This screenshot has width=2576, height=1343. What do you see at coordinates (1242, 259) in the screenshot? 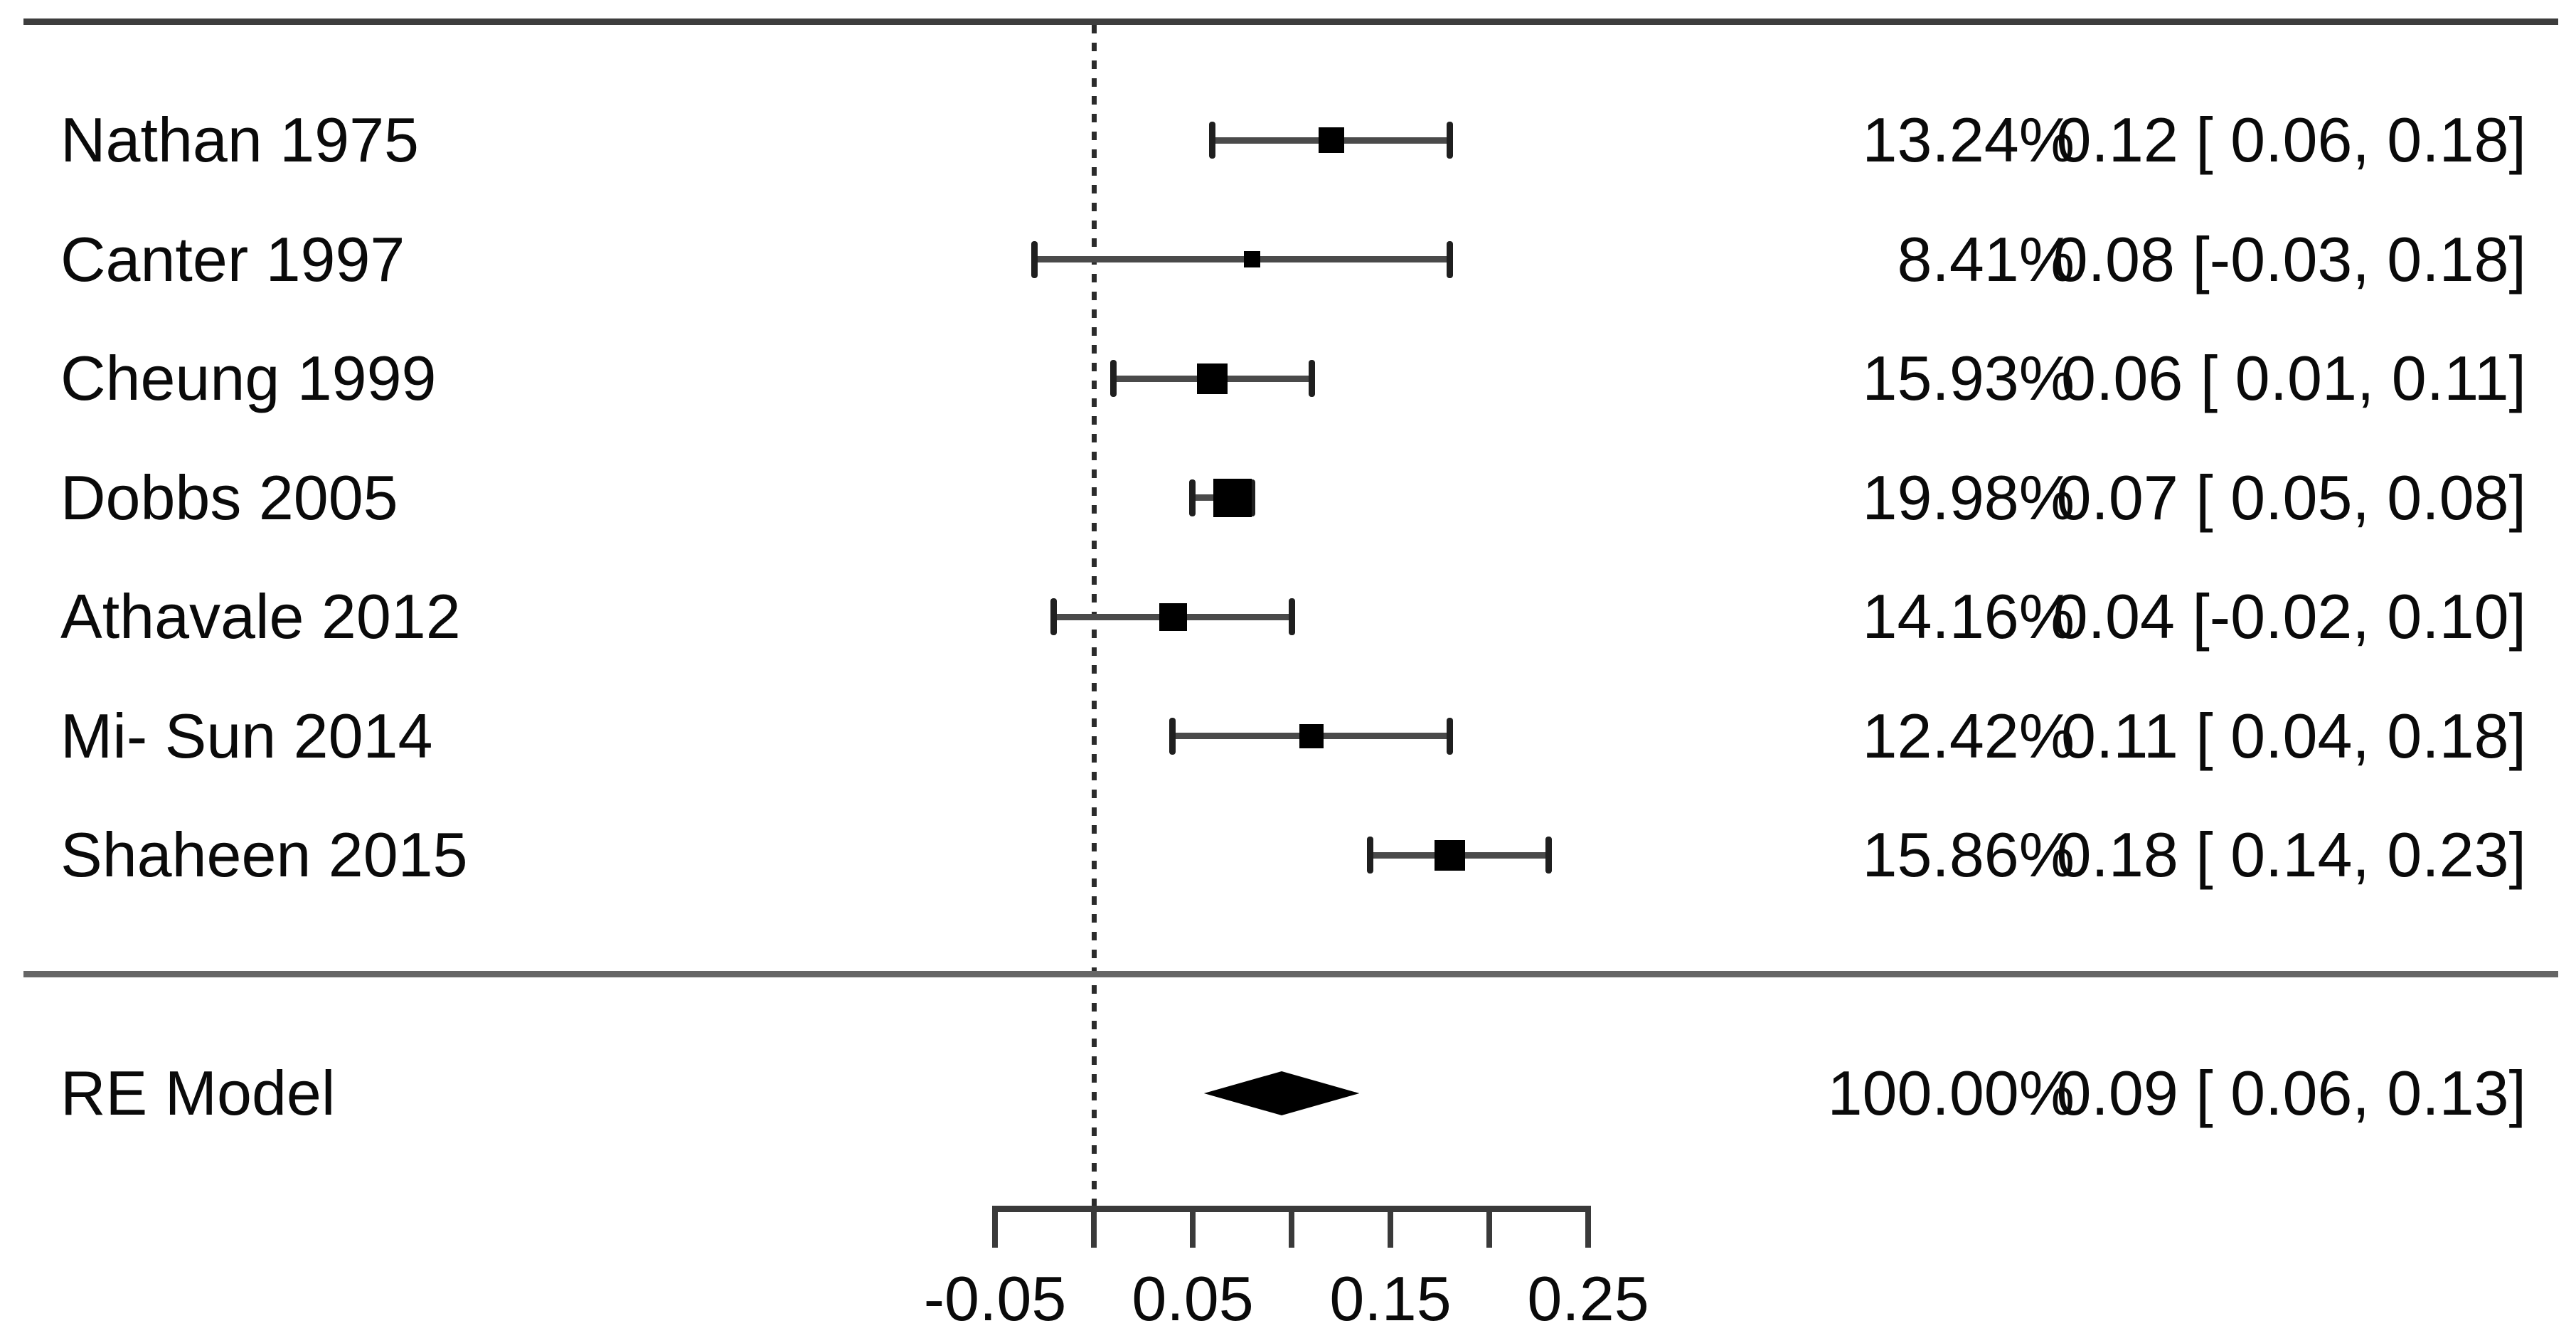
I see `ci-whisker` at bounding box center [1242, 259].